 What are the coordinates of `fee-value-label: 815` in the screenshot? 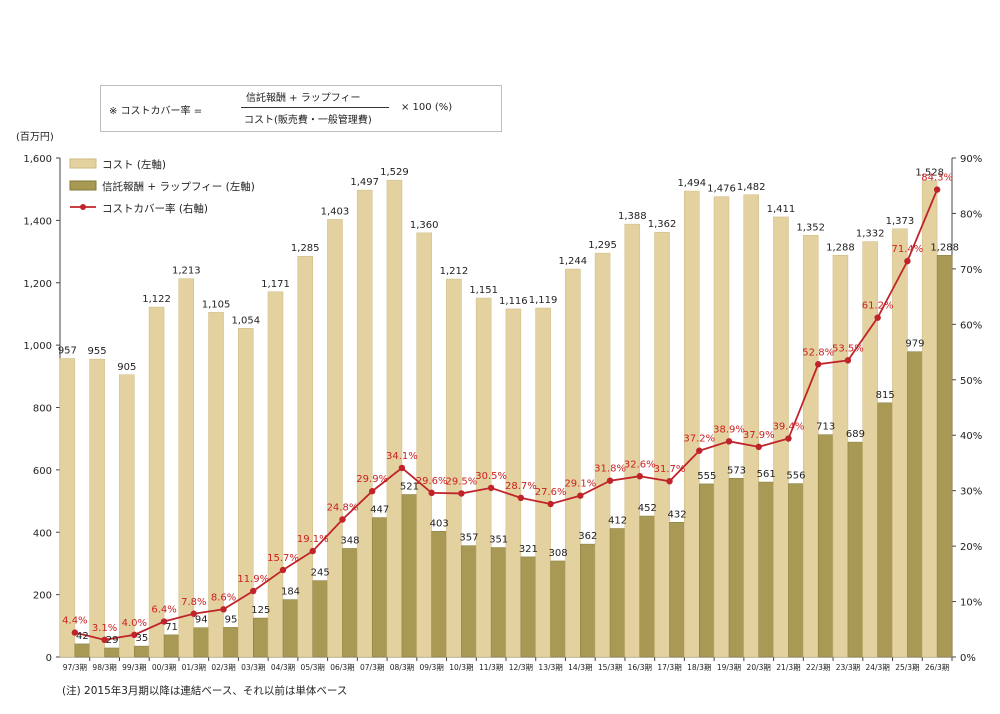 It's located at (885, 395).